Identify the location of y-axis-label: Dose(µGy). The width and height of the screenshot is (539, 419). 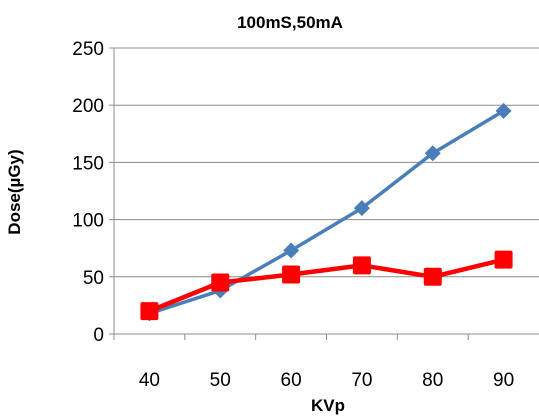
(14, 191).